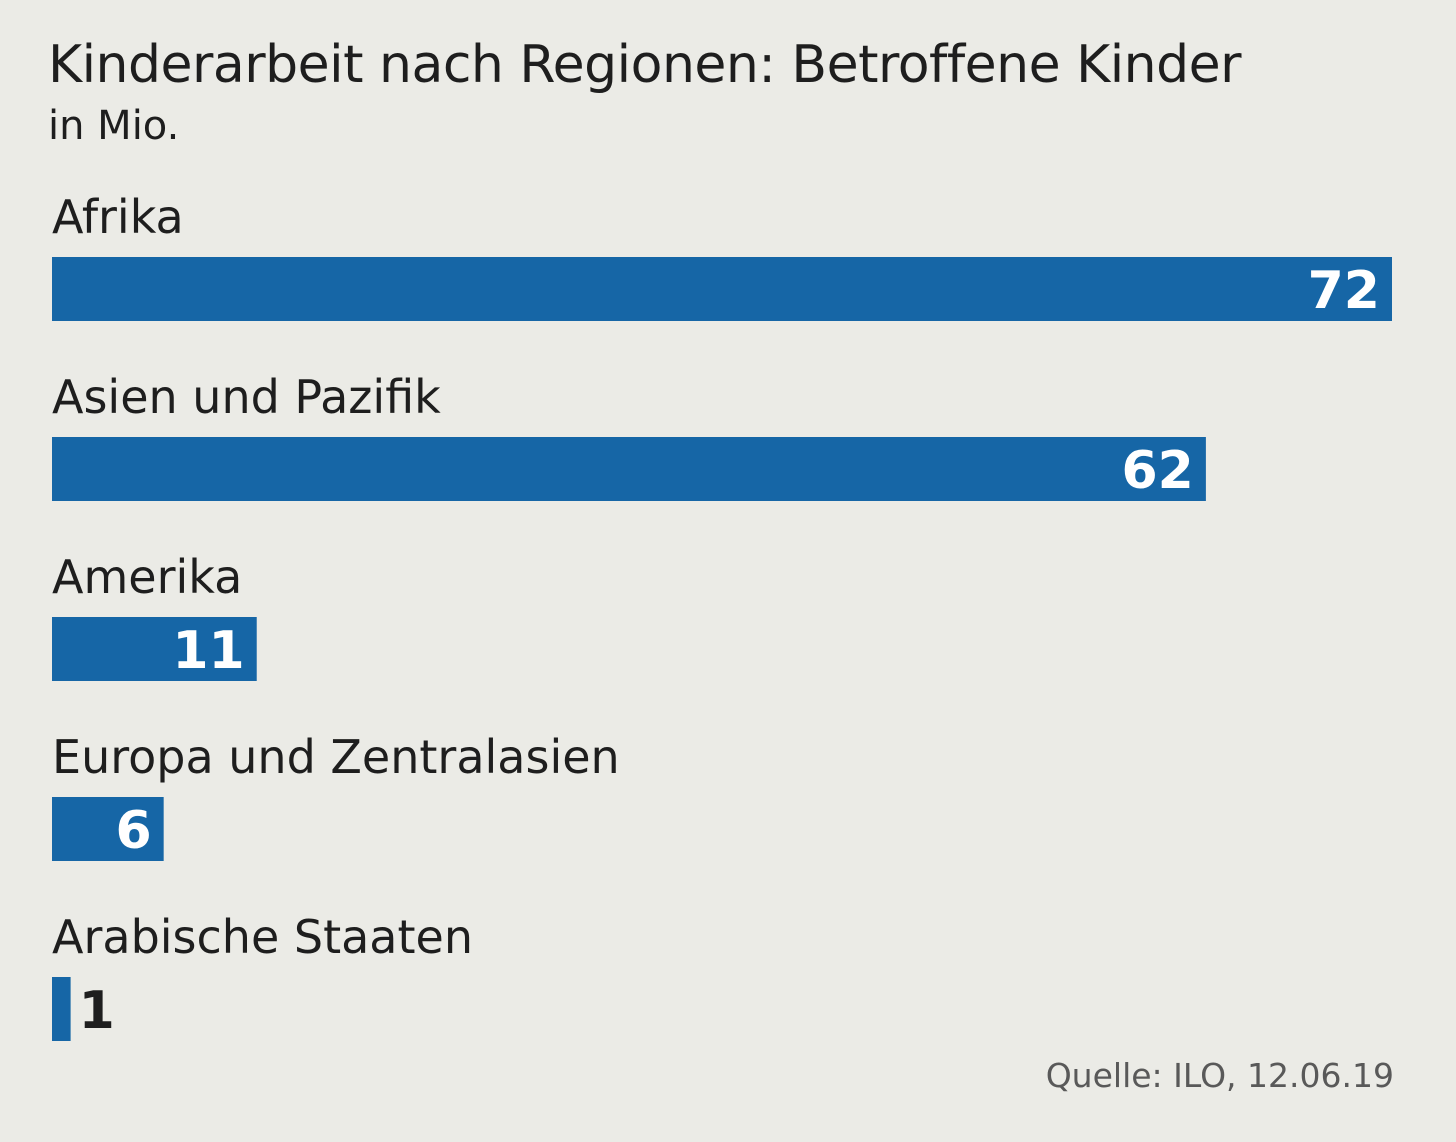 The width and height of the screenshot is (1456, 1142). What do you see at coordinates (1219, 1075) in the screenshot?
I see `source-note: Quelle: ILO, 12.06.19` at bounding box center [1219, 1075].